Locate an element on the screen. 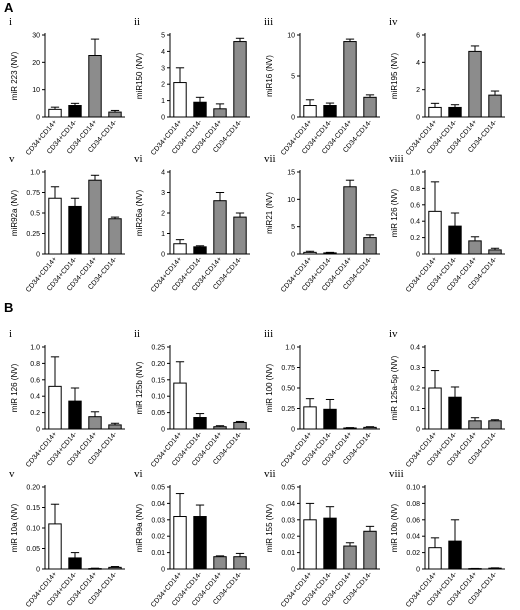 The height and width of the screenshot is (610, 520). y-axis-label: miR195 (NV) is located at coordinates (394, 76).